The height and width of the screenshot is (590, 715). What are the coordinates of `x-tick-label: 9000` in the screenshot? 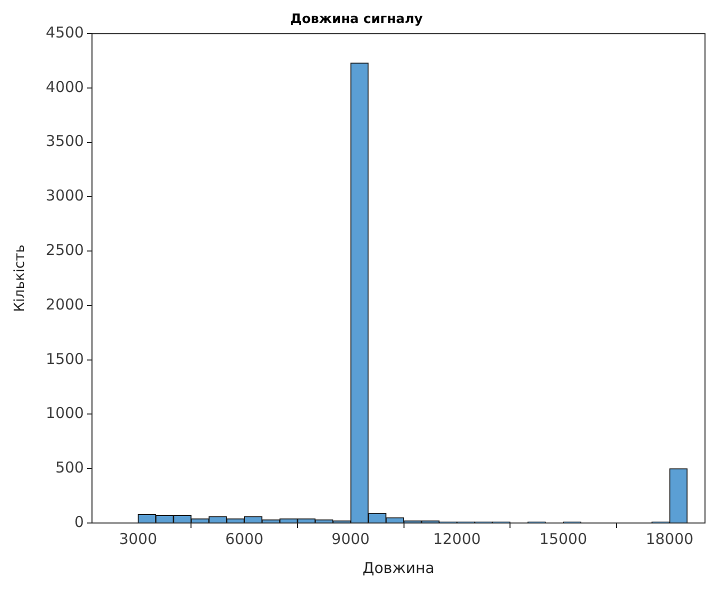 It's located at (351, 539).